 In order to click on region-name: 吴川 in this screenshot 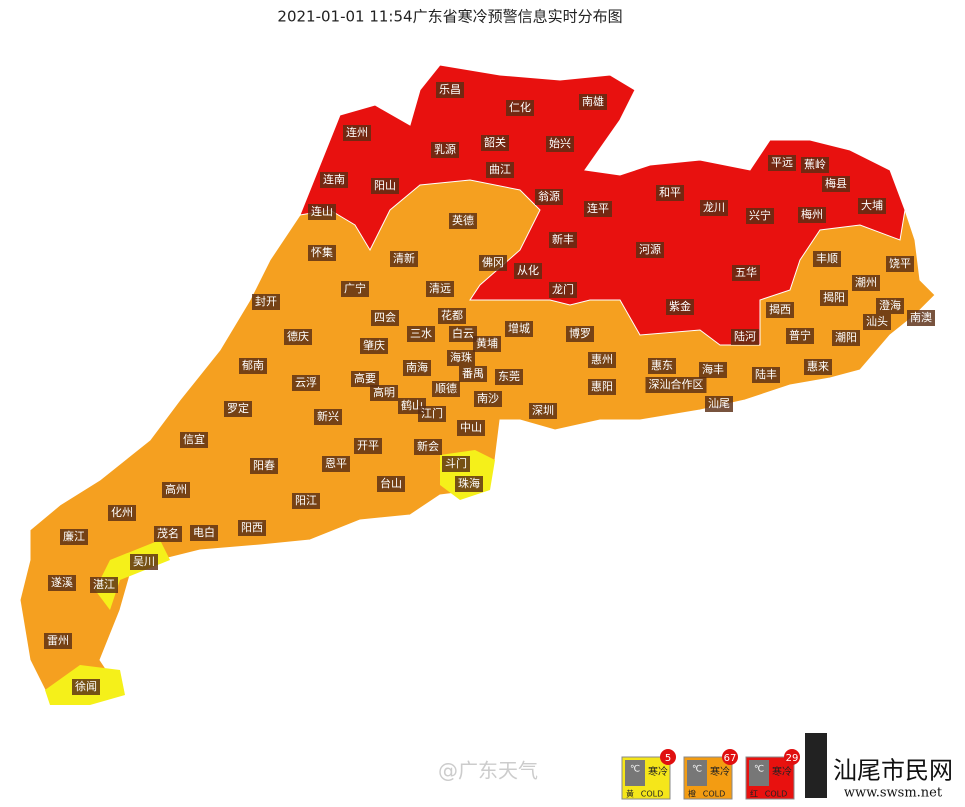, I will do `click(144, 561)`.